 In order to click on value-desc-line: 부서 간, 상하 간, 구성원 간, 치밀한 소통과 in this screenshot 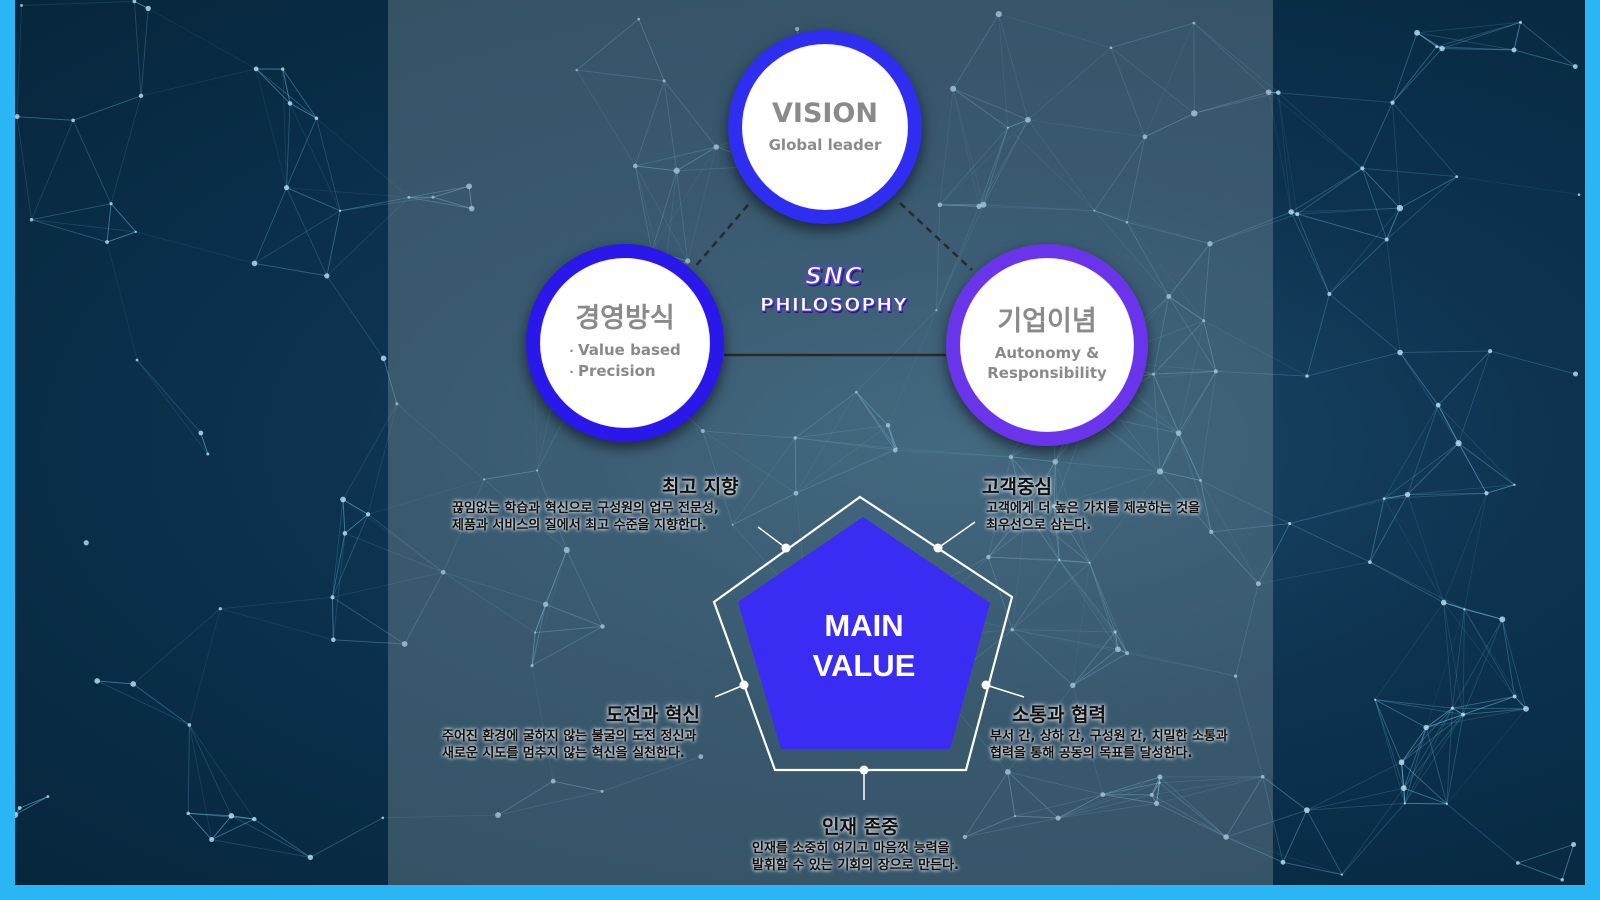, I will do `click(1109, 736)`.